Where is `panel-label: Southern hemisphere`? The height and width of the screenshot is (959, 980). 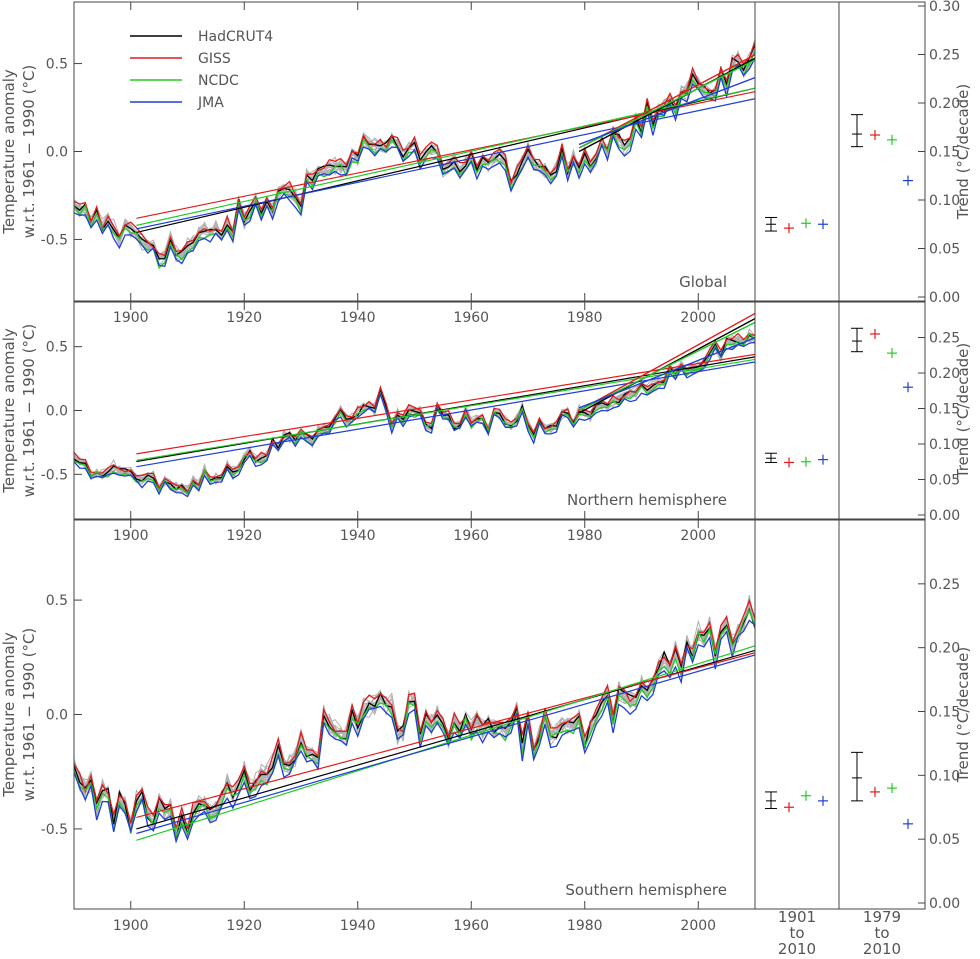
panel-label: Southern hemisphere is located at coordinates (646, 890).